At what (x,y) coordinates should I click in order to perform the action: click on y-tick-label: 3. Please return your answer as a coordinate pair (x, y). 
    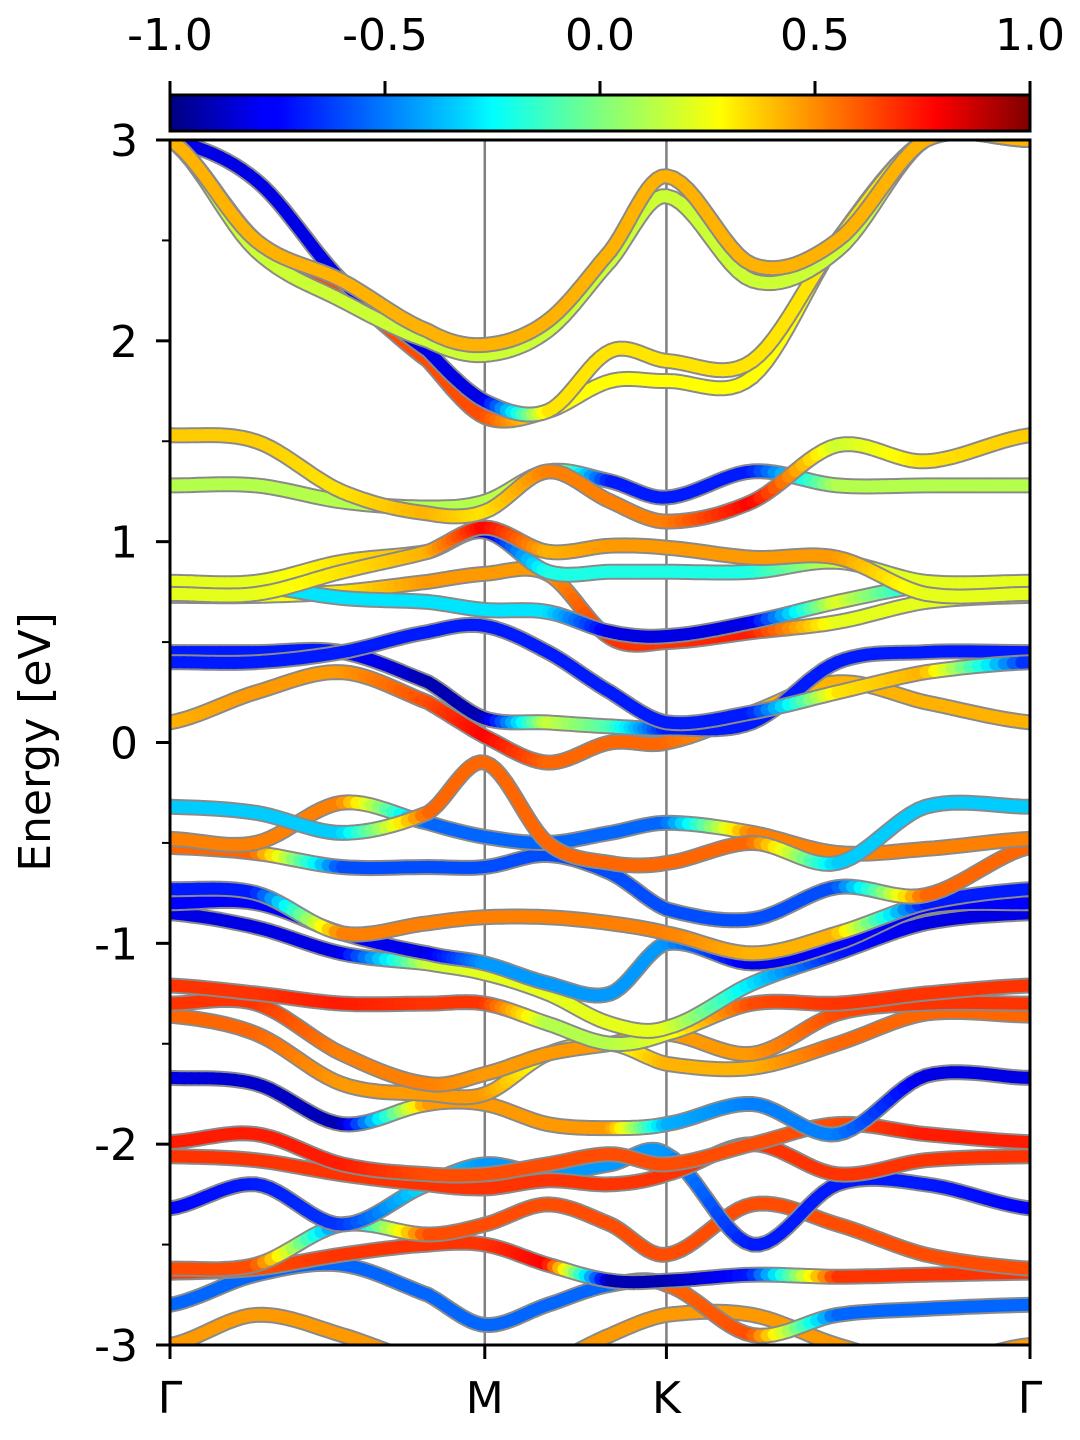
    Looking at the image, I should click on (124, 141).